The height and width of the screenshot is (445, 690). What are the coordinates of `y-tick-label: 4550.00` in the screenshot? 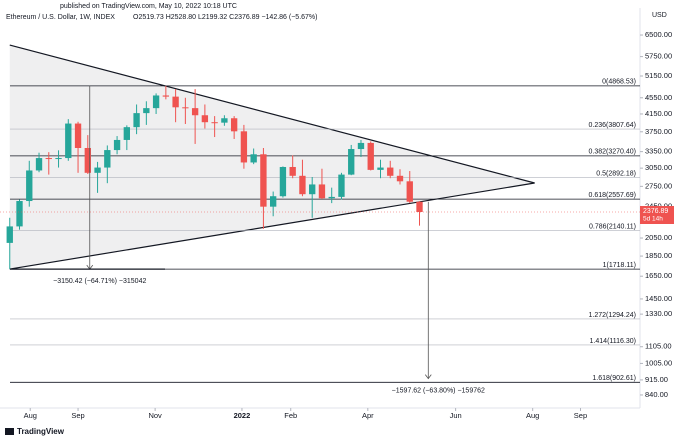 It's located at (658, 97).